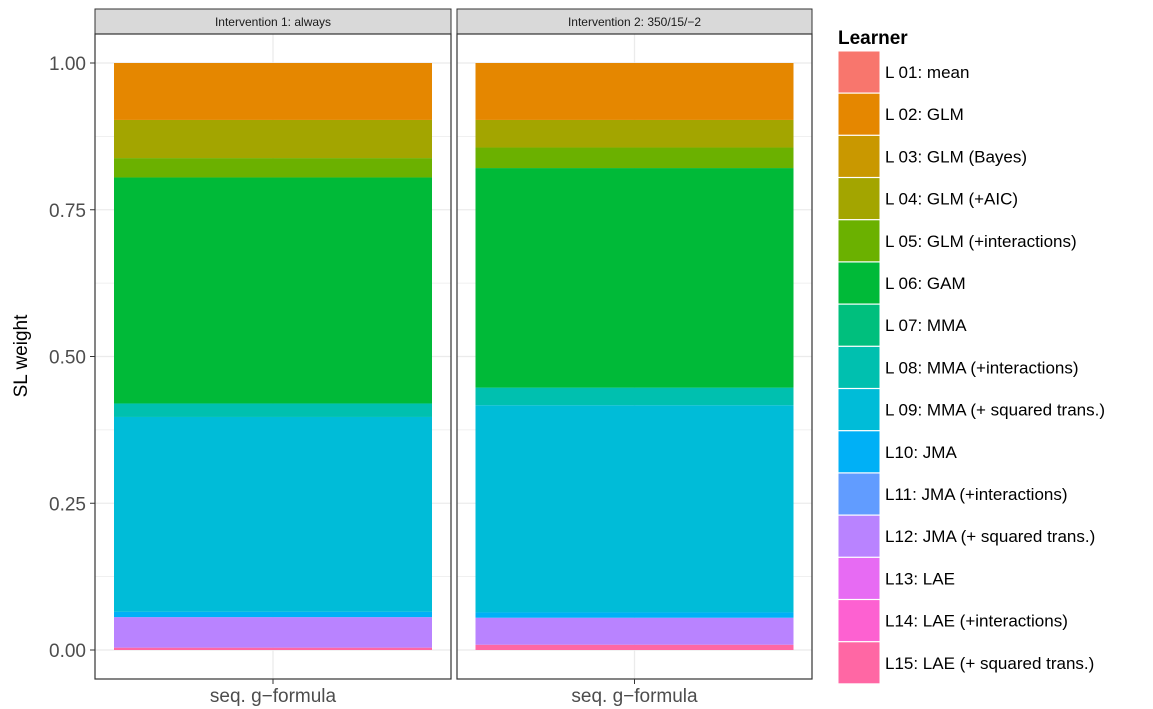 The height and width of the screenshot is (709, 1153). I want to click on y-tick-label: 0.75, so click(67, 211).